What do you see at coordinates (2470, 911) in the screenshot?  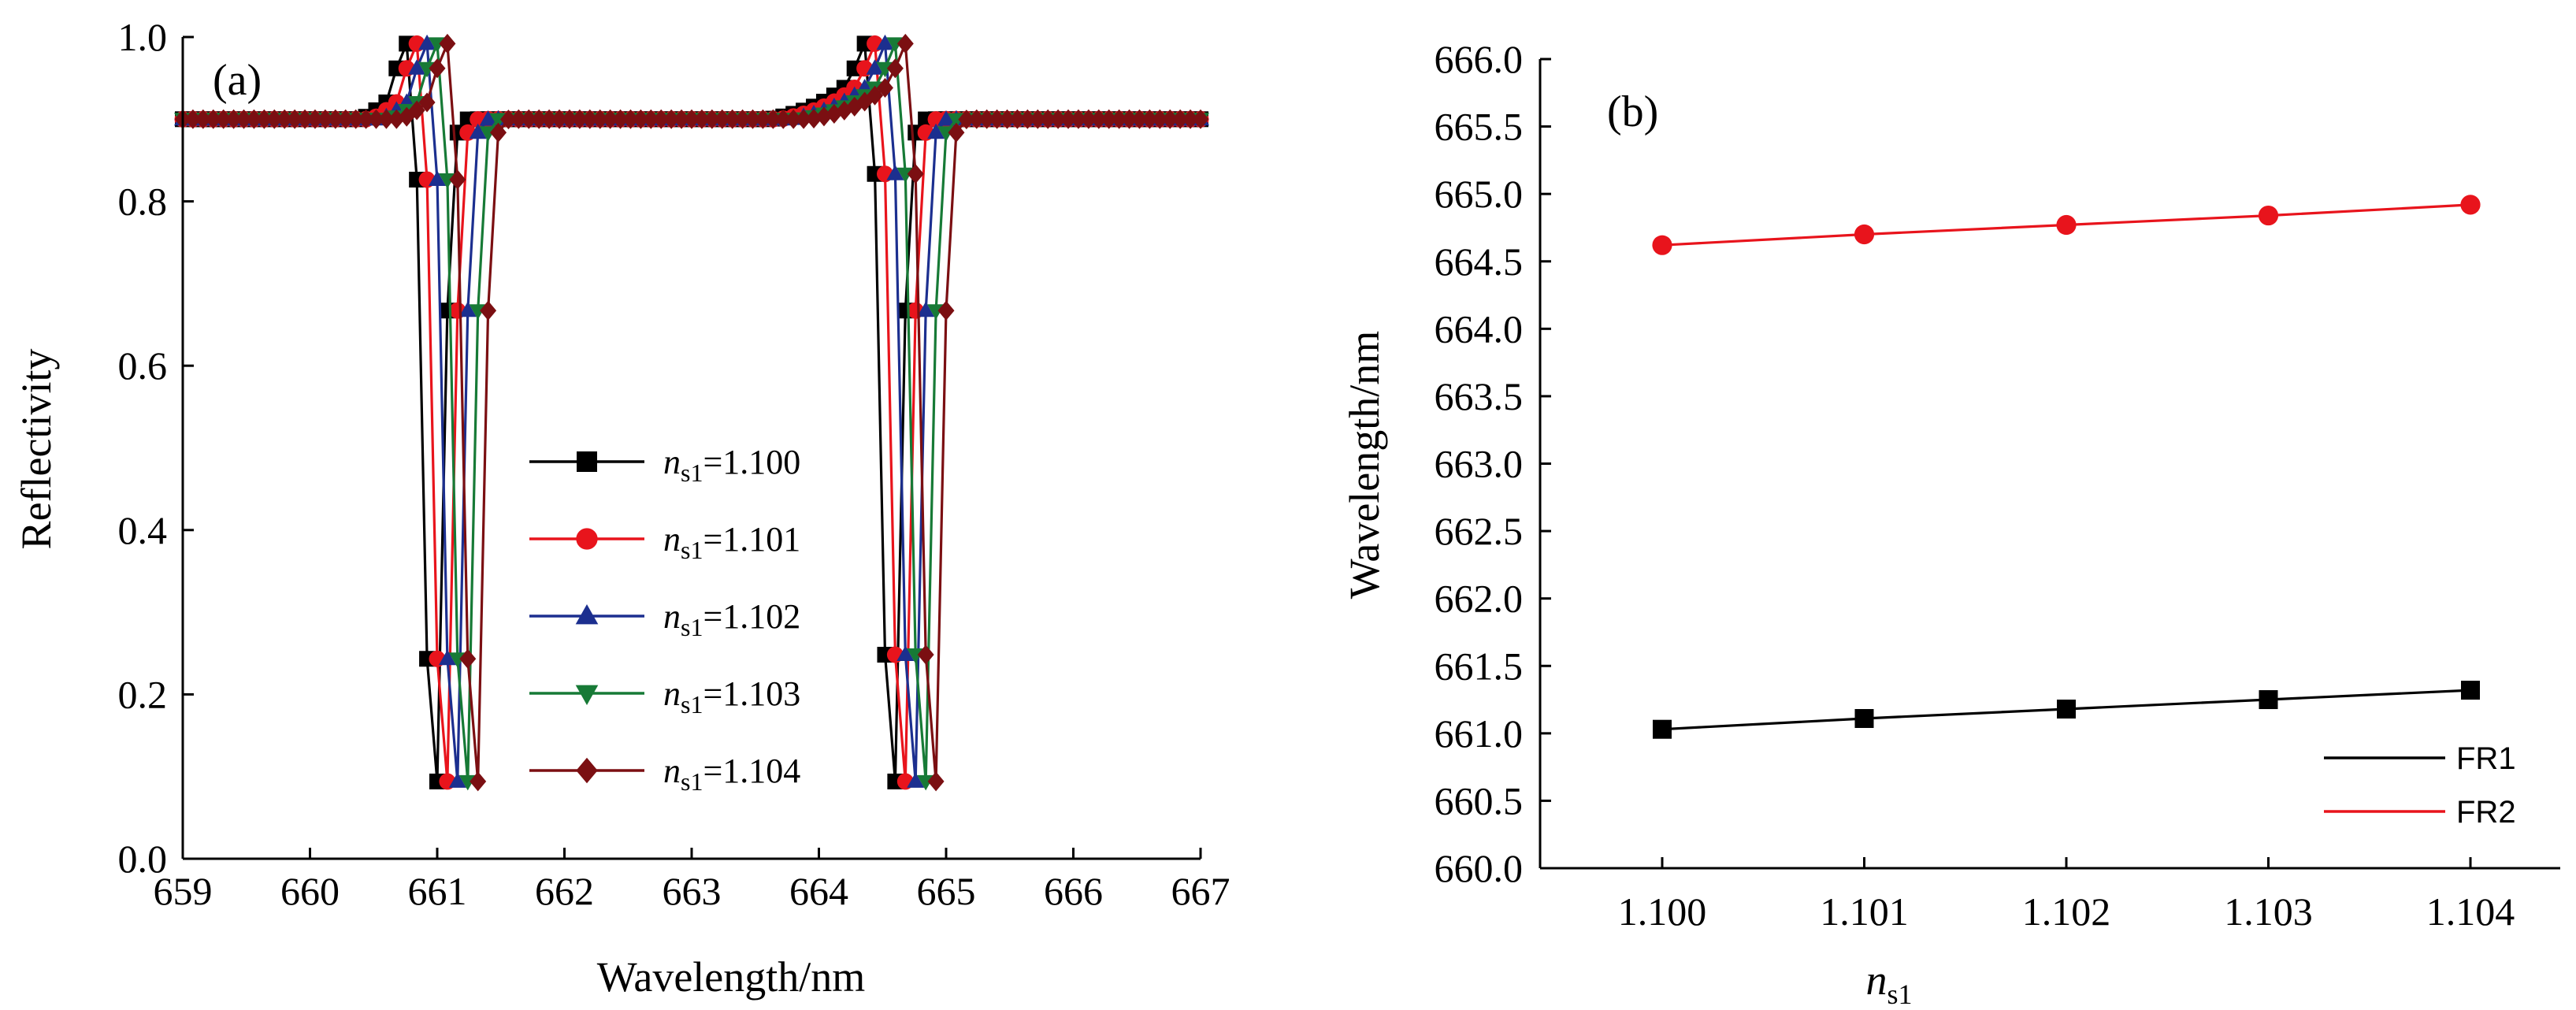 I see `panel-b-x-tick-label: 1.104` at bounding box center [2470, 911].